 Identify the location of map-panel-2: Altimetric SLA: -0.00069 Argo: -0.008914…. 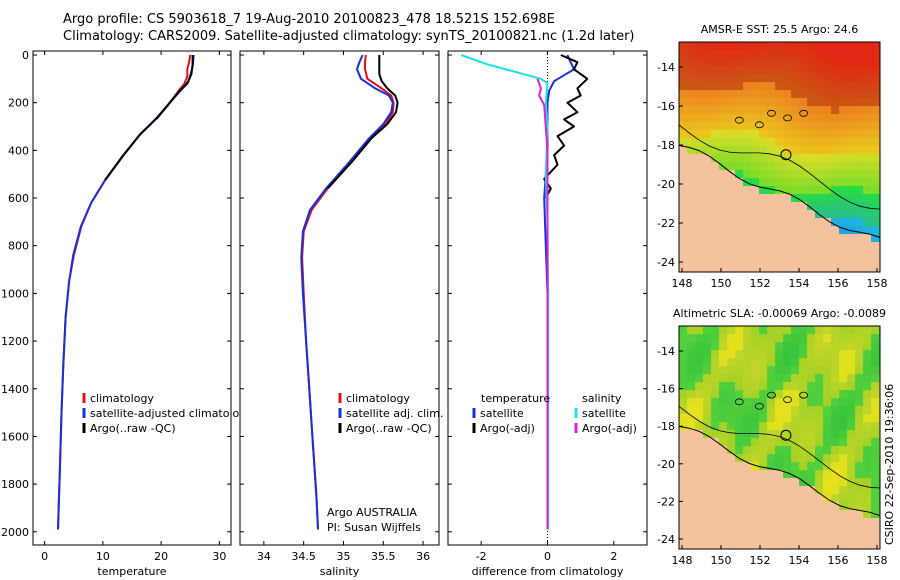
(772, 437).